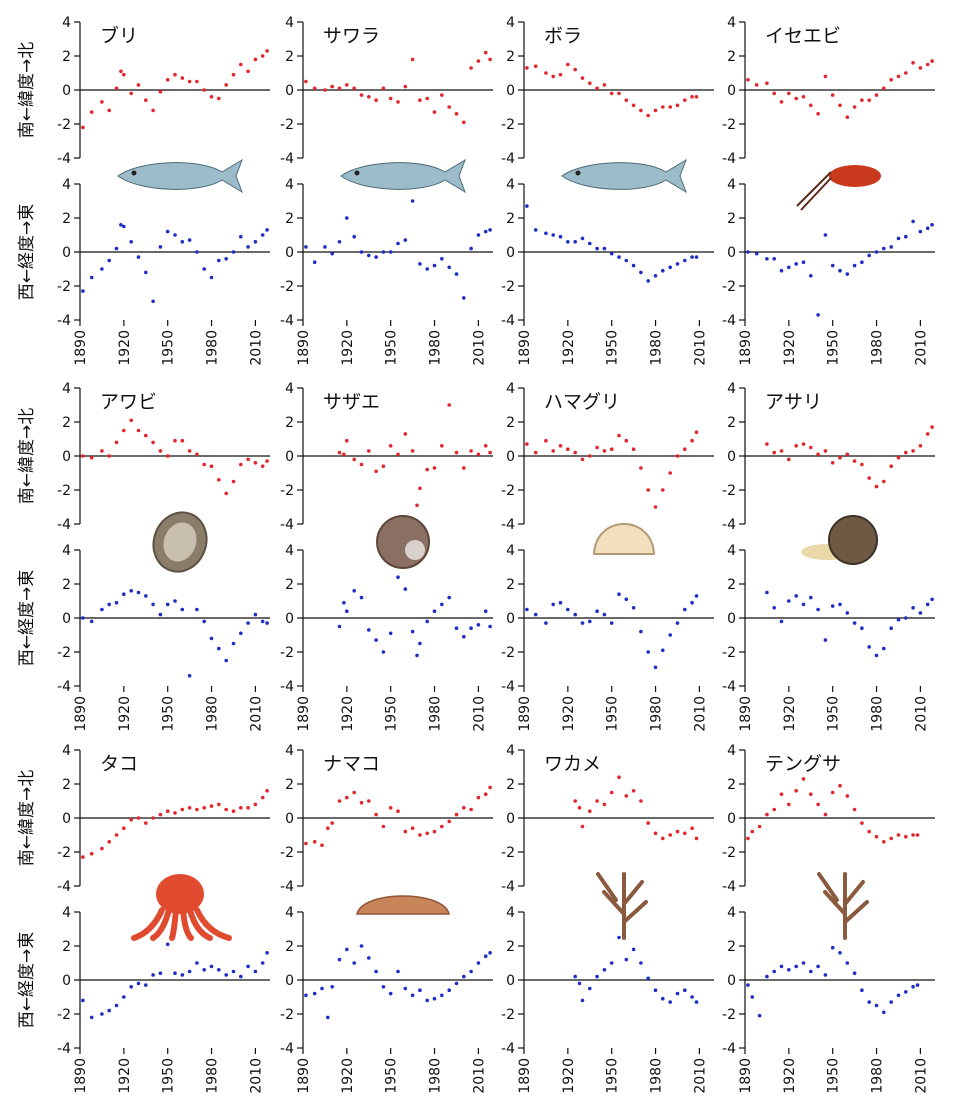 The height and width of the screenshot is (1098, 966). What do you see at coordinates (793, 402) in the screenshot?
I see `species-title: アサリ` at bounding box center [793, 402].